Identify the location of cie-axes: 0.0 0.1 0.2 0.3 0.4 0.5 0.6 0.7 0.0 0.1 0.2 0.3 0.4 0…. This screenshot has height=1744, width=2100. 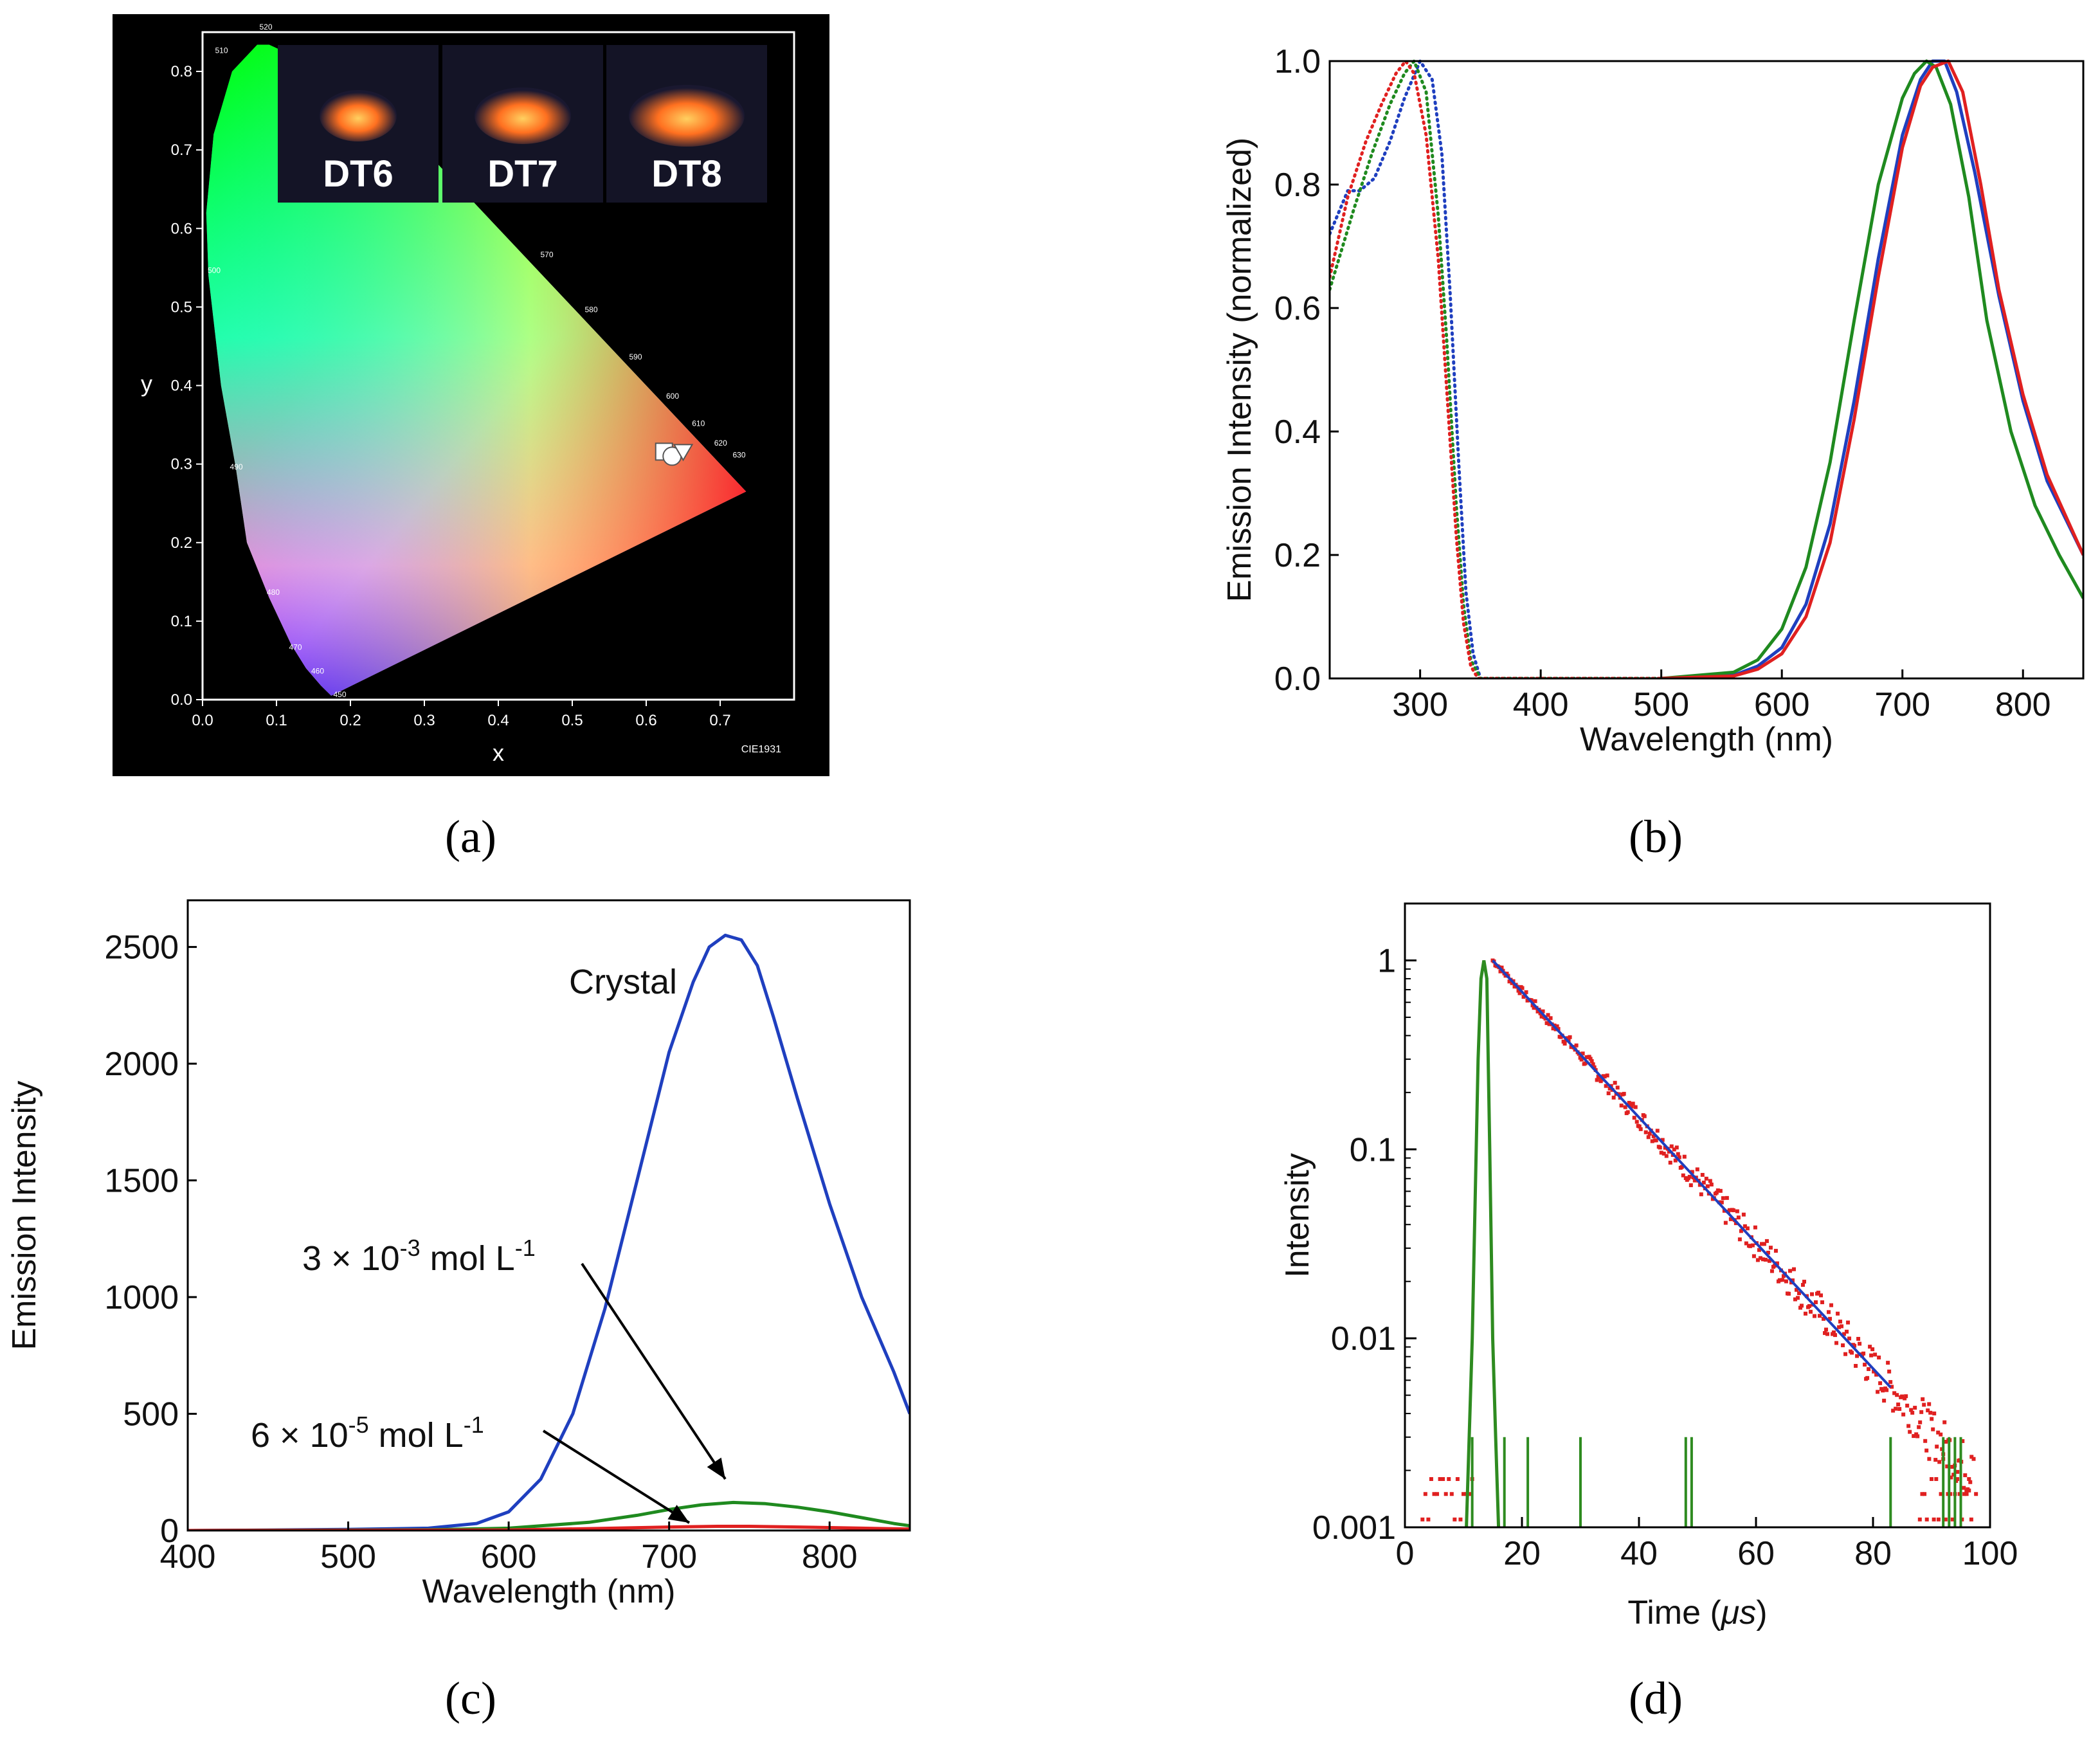
(468, 398).